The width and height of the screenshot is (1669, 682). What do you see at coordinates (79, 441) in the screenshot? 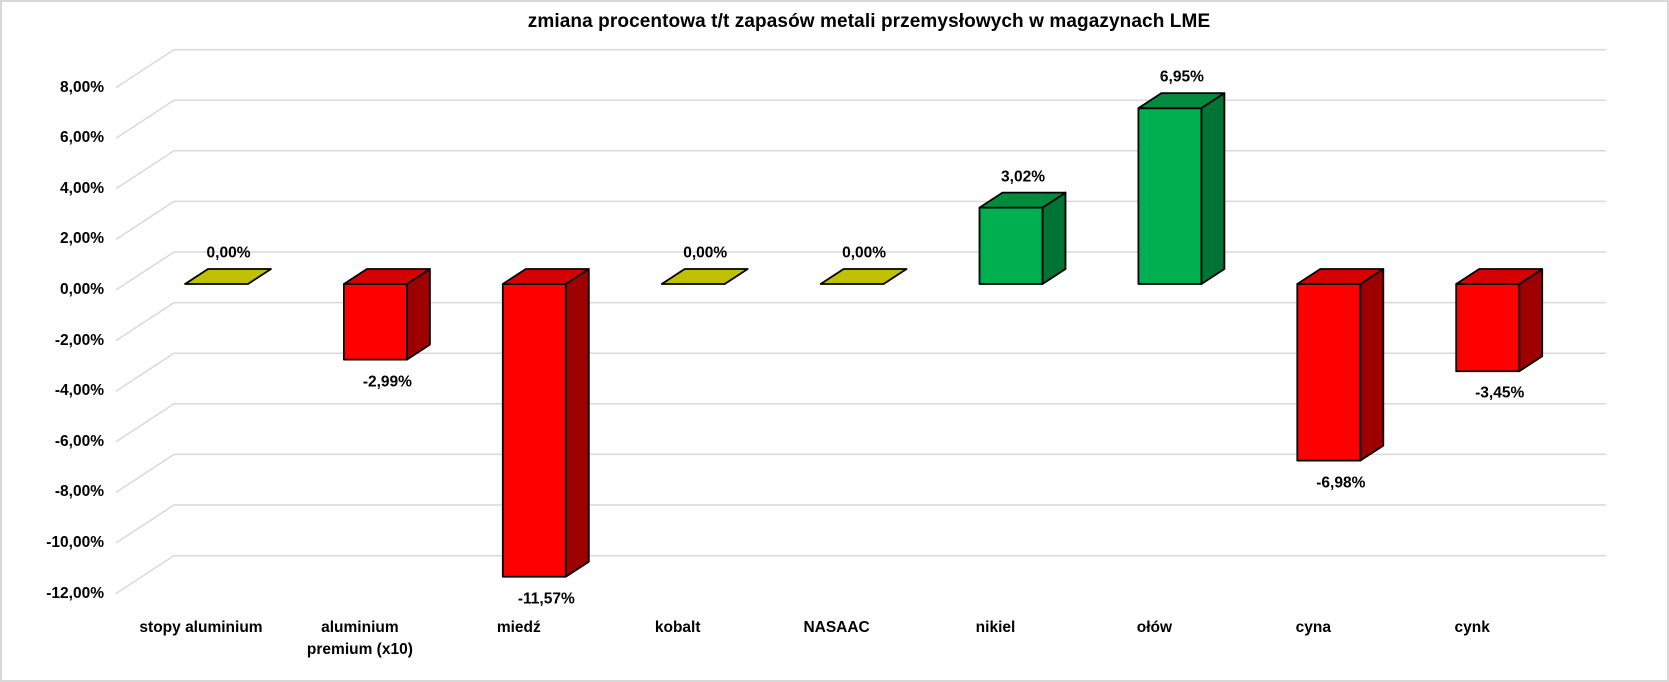
I see `y-tick-label: -6,00%` at bounding box center [79, 441].